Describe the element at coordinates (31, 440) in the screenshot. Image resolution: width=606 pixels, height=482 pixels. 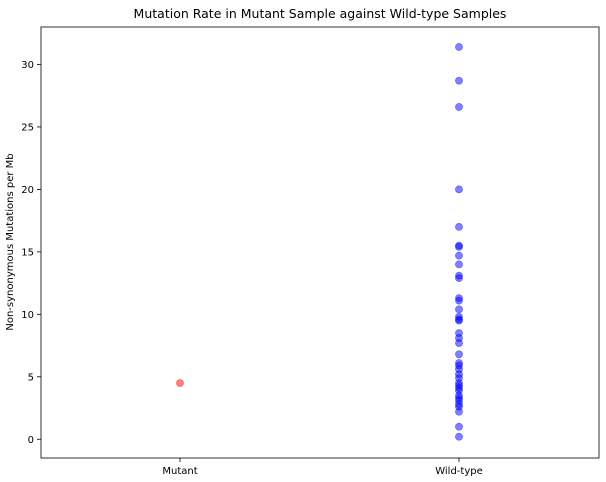
I see `y-tick-label: 0` at that location.